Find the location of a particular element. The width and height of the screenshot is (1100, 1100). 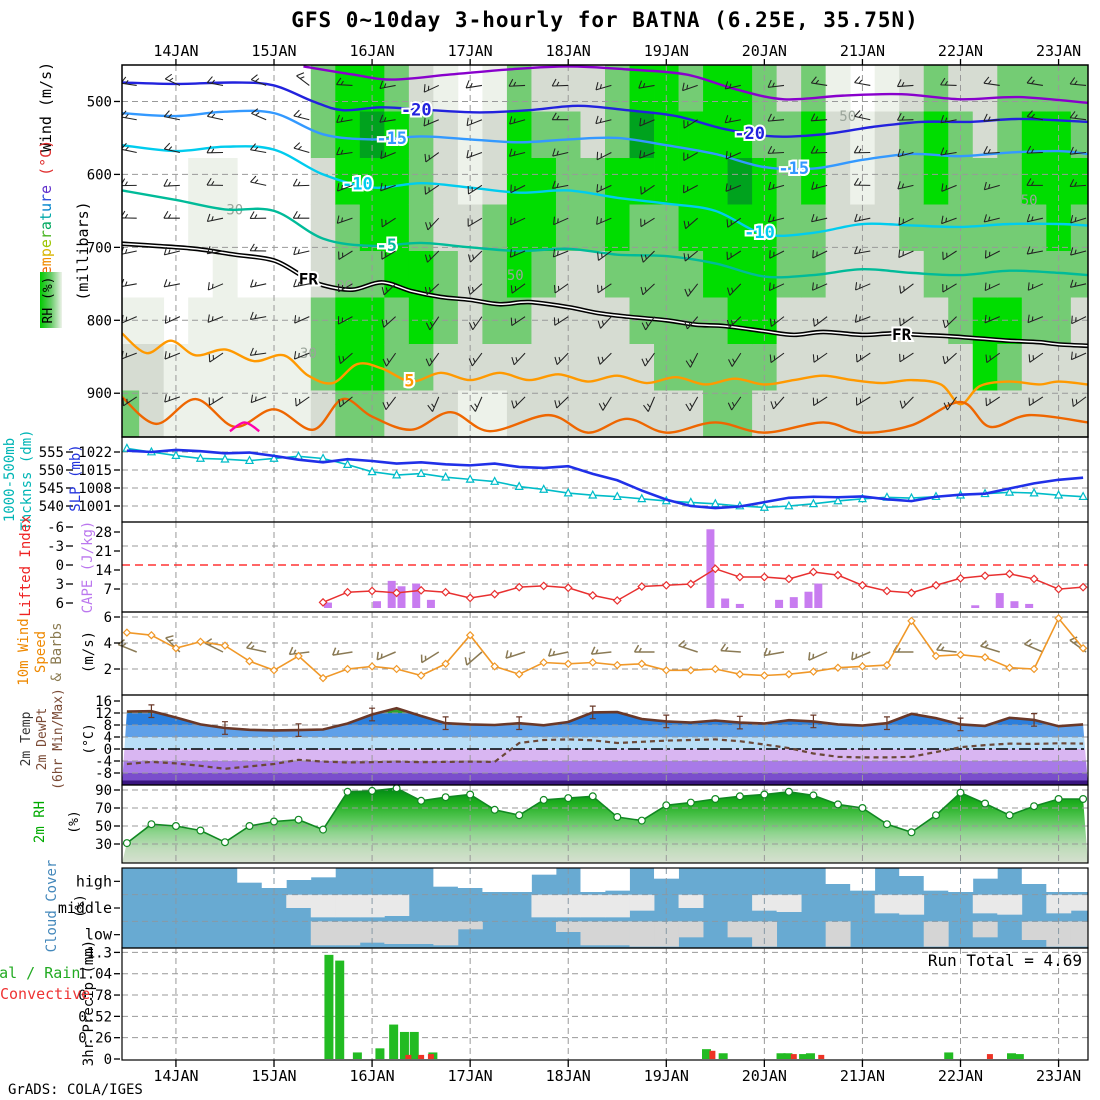

panel-2m-rh: 90 70 50 30 is located at coordinates (592, 823).